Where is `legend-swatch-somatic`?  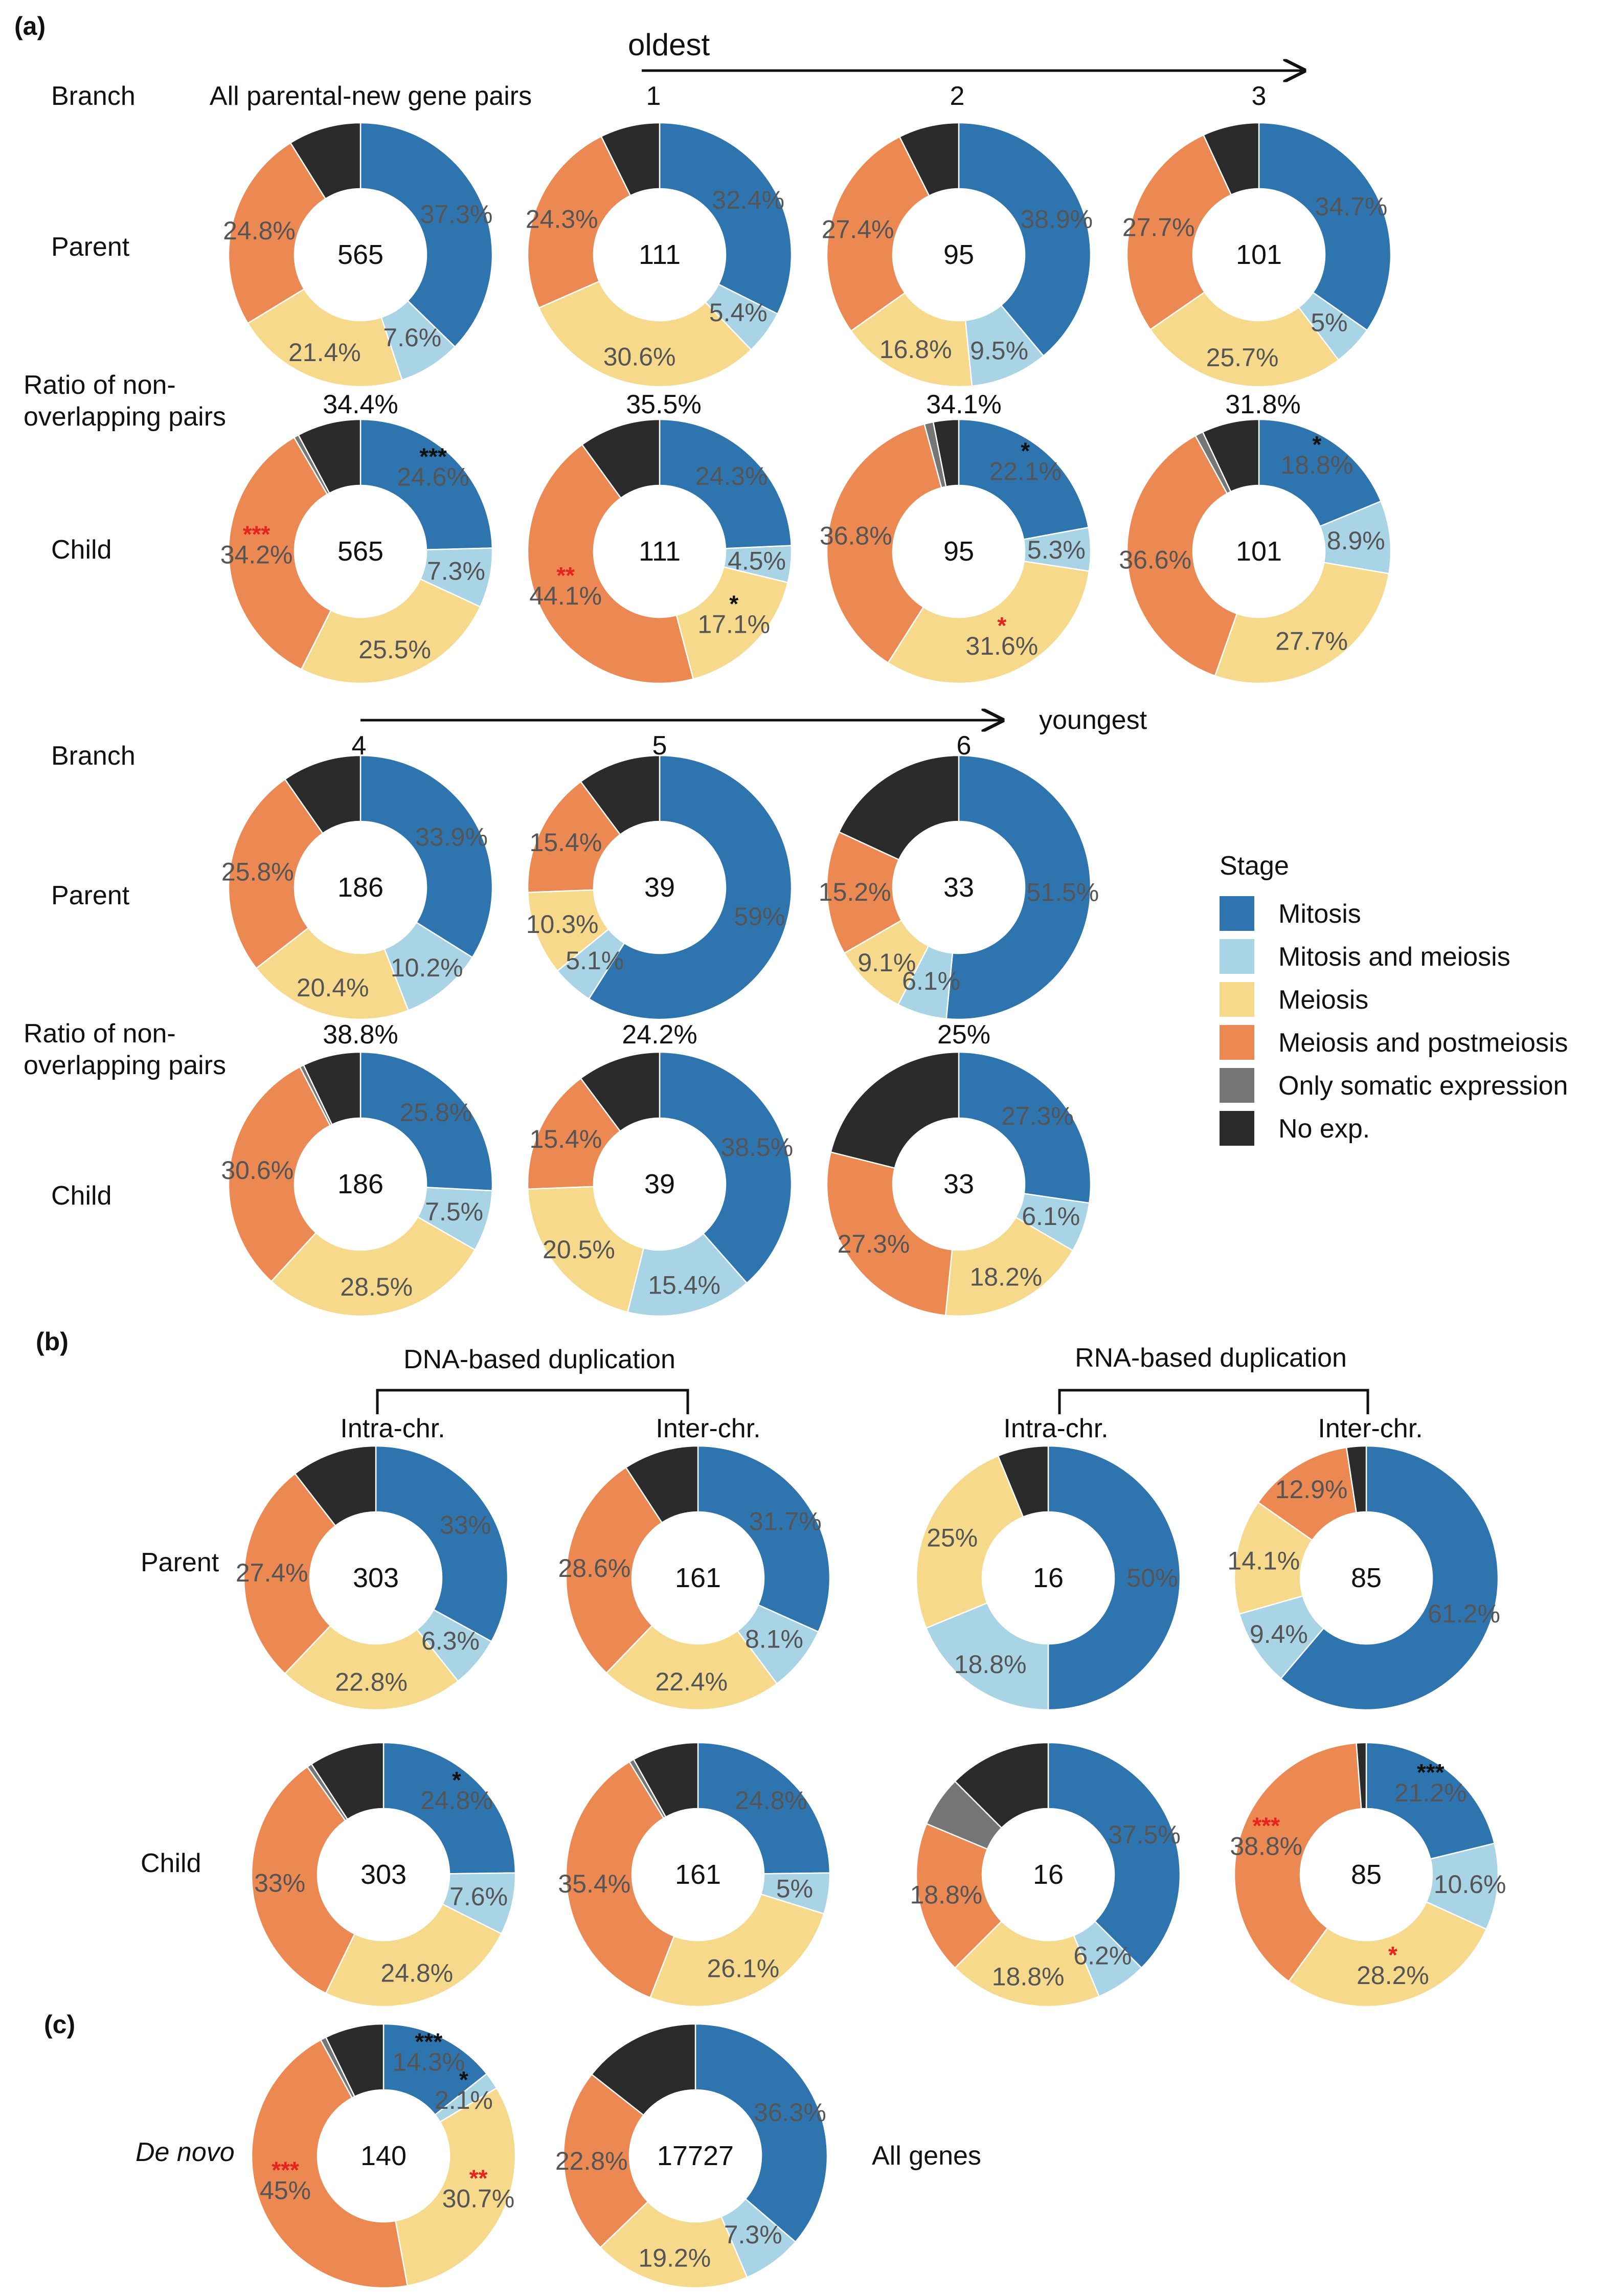
legend-swatch-somatic is located at coordinates (1237, 1085).